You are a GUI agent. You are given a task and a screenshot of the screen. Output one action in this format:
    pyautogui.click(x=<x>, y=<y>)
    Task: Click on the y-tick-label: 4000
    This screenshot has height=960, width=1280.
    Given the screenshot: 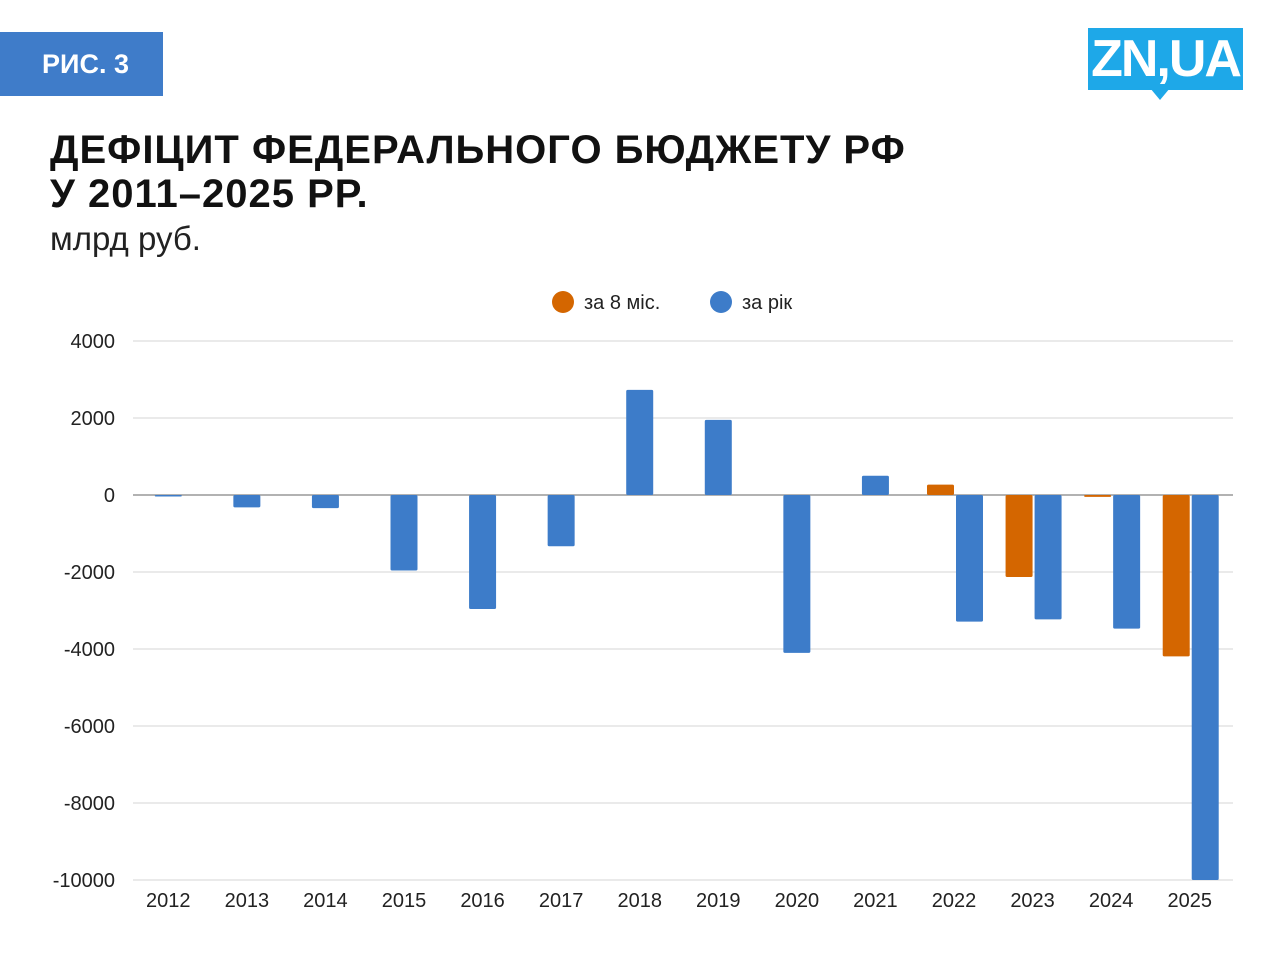 What is the action you would take?
    pyautogui.click(x=93, y=342)
    